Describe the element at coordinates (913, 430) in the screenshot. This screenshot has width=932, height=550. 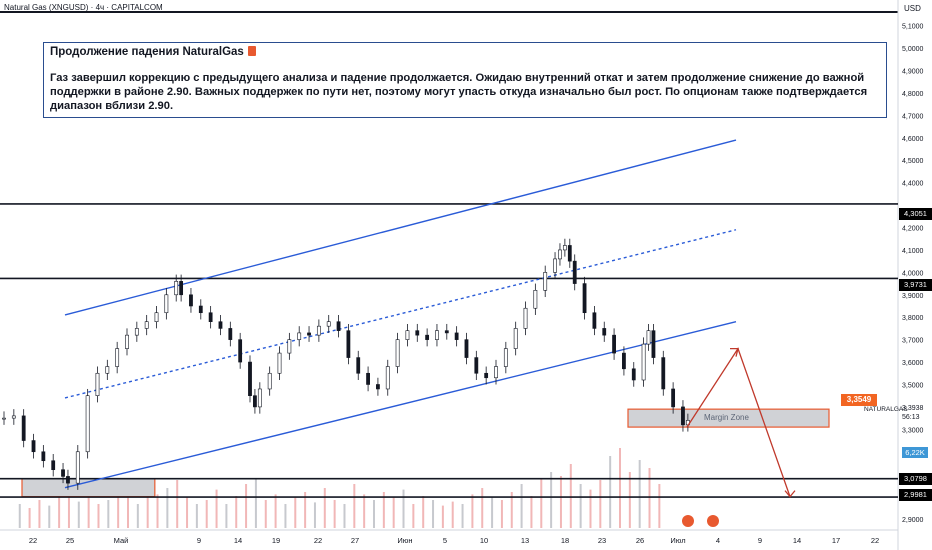
I see `y-tick-label: 3,3000` at that location.